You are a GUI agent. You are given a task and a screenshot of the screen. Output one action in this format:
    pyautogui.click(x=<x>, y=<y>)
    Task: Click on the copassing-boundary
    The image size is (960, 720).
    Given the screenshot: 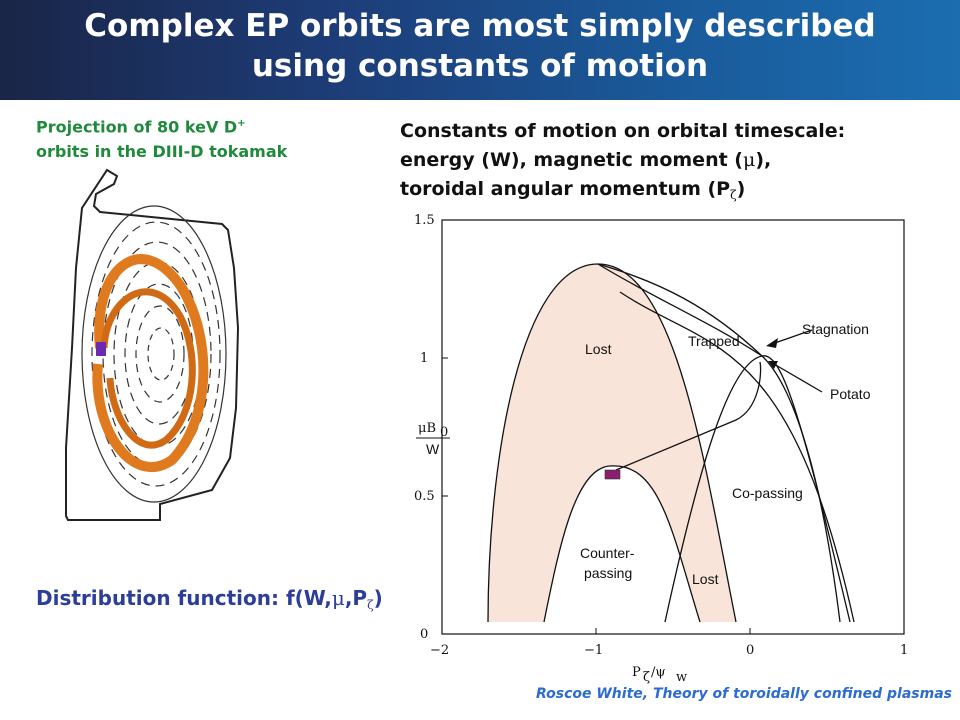 What is the action you would take?
    pyautogui.click(x=757, y=489)
    